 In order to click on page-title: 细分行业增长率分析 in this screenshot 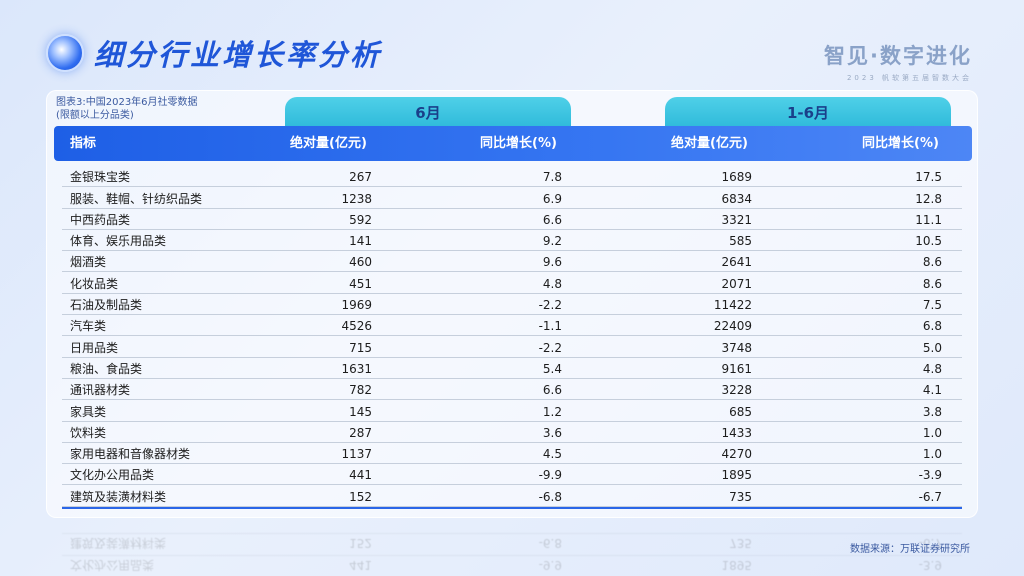, I will do `click(238, 55)`.